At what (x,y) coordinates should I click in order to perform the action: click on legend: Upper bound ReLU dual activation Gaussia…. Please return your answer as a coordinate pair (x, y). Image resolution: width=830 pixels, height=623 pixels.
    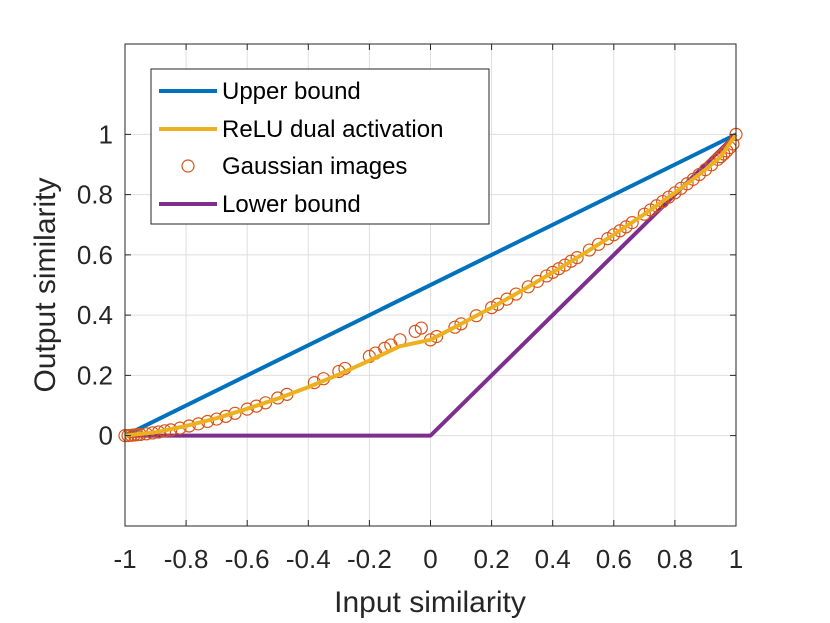
    Looking at the image, I should click on (320, 146).